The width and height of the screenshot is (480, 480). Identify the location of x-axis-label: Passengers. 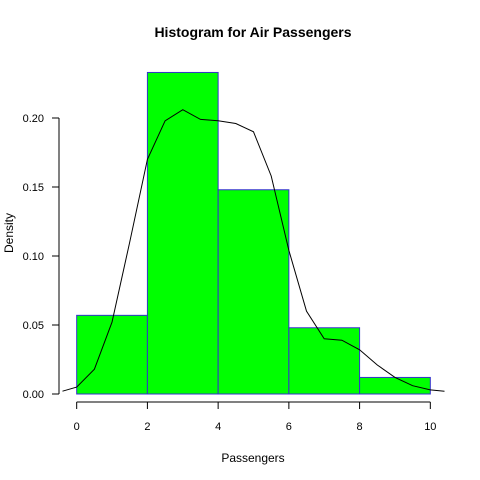
(252, 458).